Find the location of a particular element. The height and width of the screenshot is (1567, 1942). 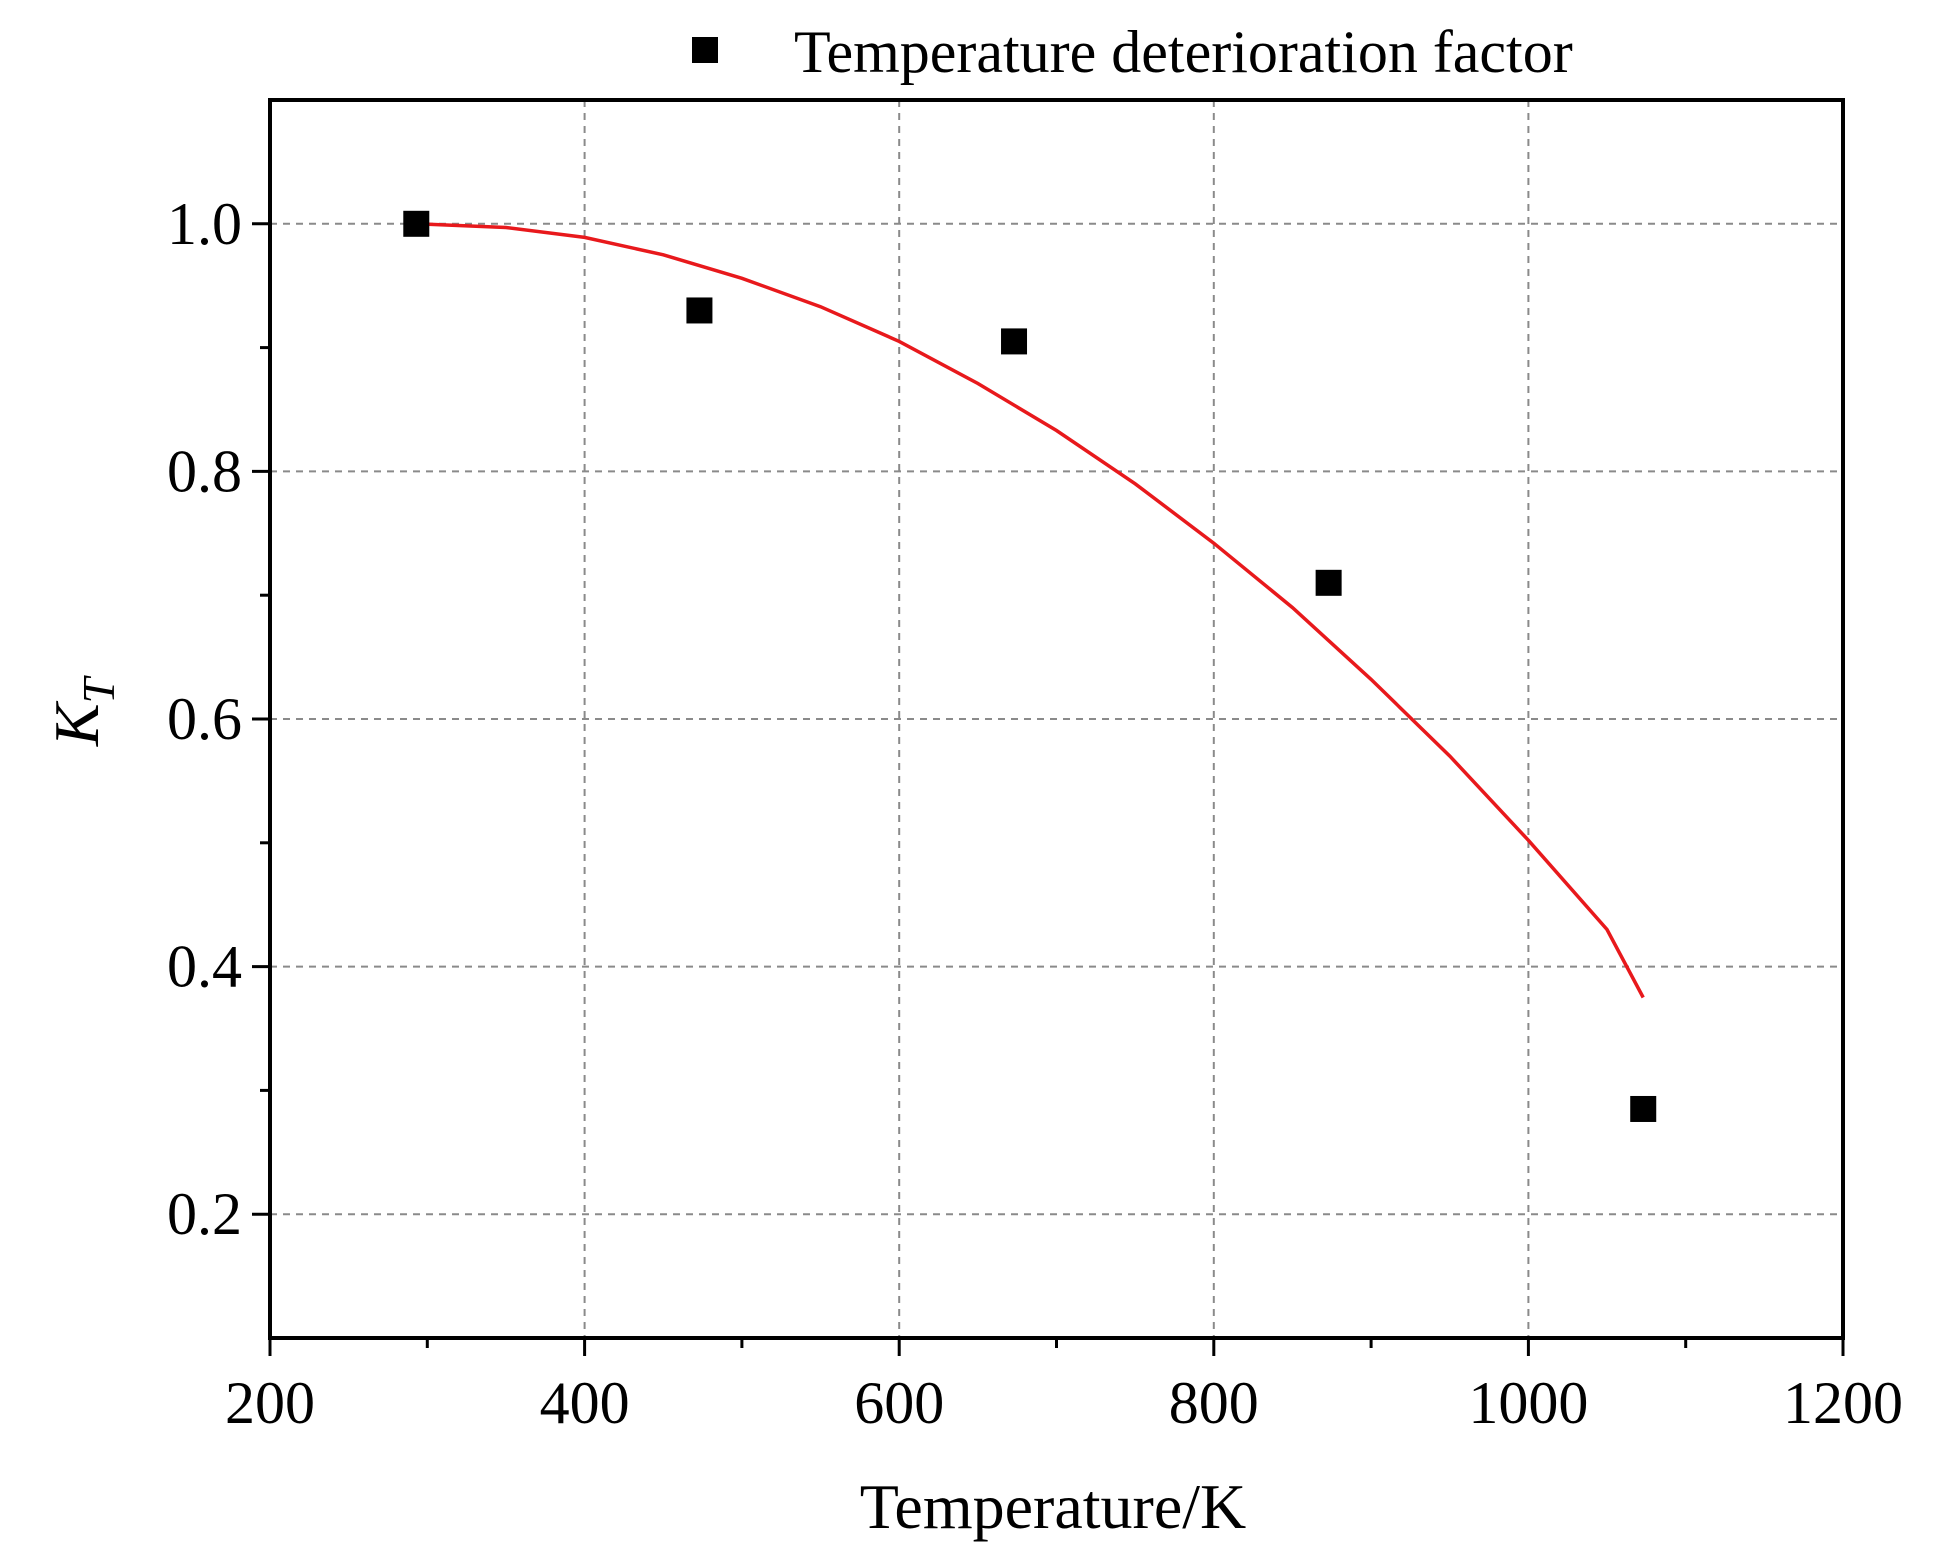

y-axis-title-main: K is located at coordinates (76, 723).